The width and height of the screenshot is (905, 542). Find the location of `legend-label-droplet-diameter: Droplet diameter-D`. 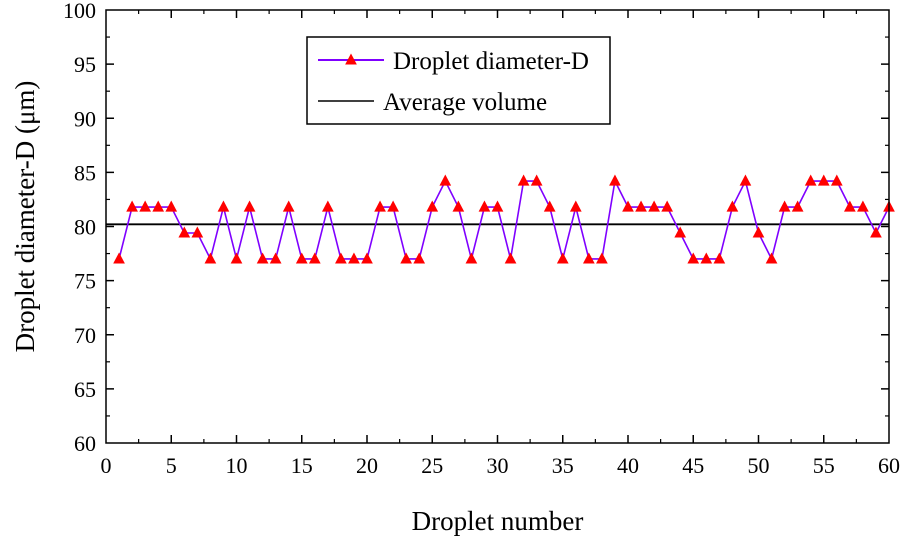

legend-label-droplet-diameter: Droplet diameter-D is located at coordinates (491, 61).